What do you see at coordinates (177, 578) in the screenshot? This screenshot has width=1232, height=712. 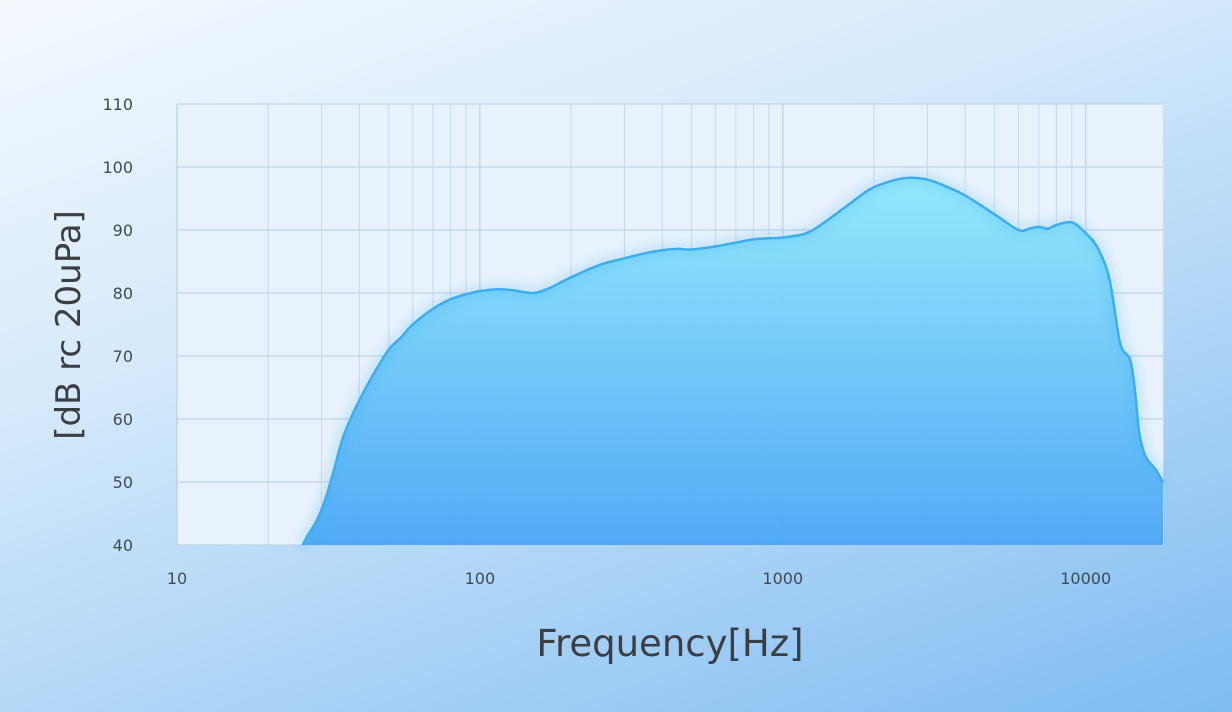 I see `x-tick-label: 10` at bounding box center [177, 578].